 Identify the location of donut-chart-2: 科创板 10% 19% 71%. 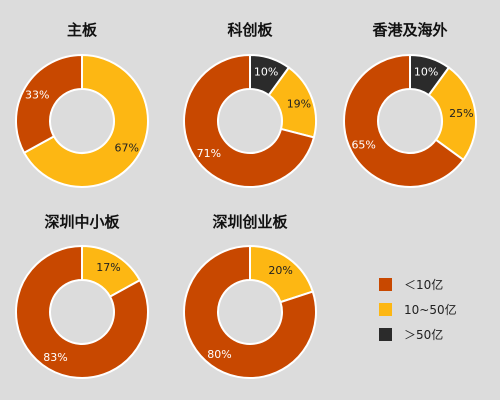
(250, 104).